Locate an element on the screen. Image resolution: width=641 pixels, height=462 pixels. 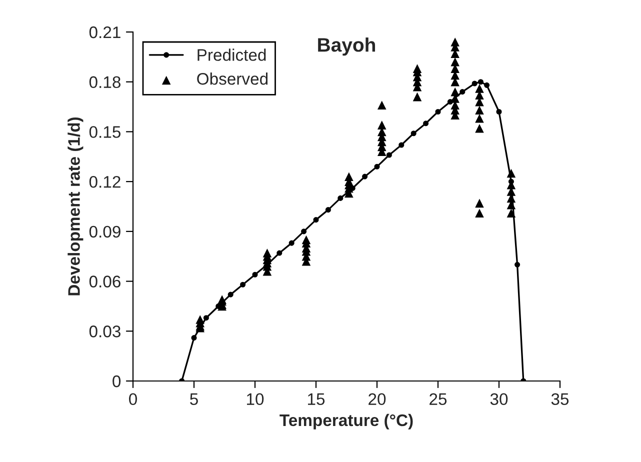
legend-label: Observed is located at coordinates (232, 78).